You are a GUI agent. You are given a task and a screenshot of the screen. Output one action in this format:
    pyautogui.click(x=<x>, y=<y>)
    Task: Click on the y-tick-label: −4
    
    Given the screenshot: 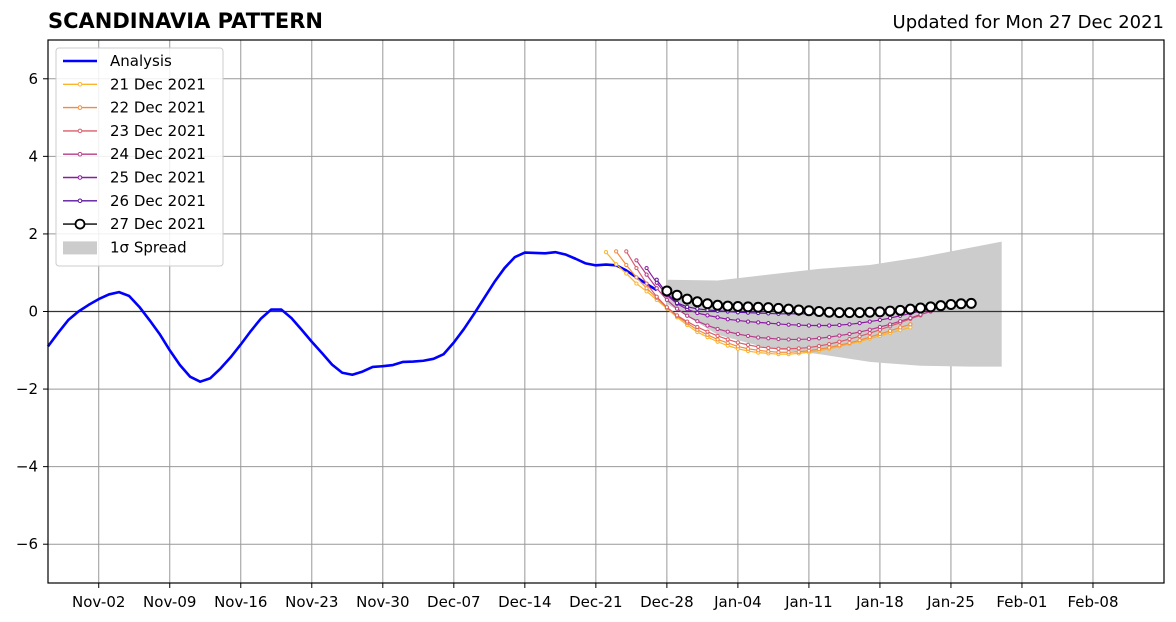 What is the action you would take?
    pyautogui.click(x=27, y=467)
    